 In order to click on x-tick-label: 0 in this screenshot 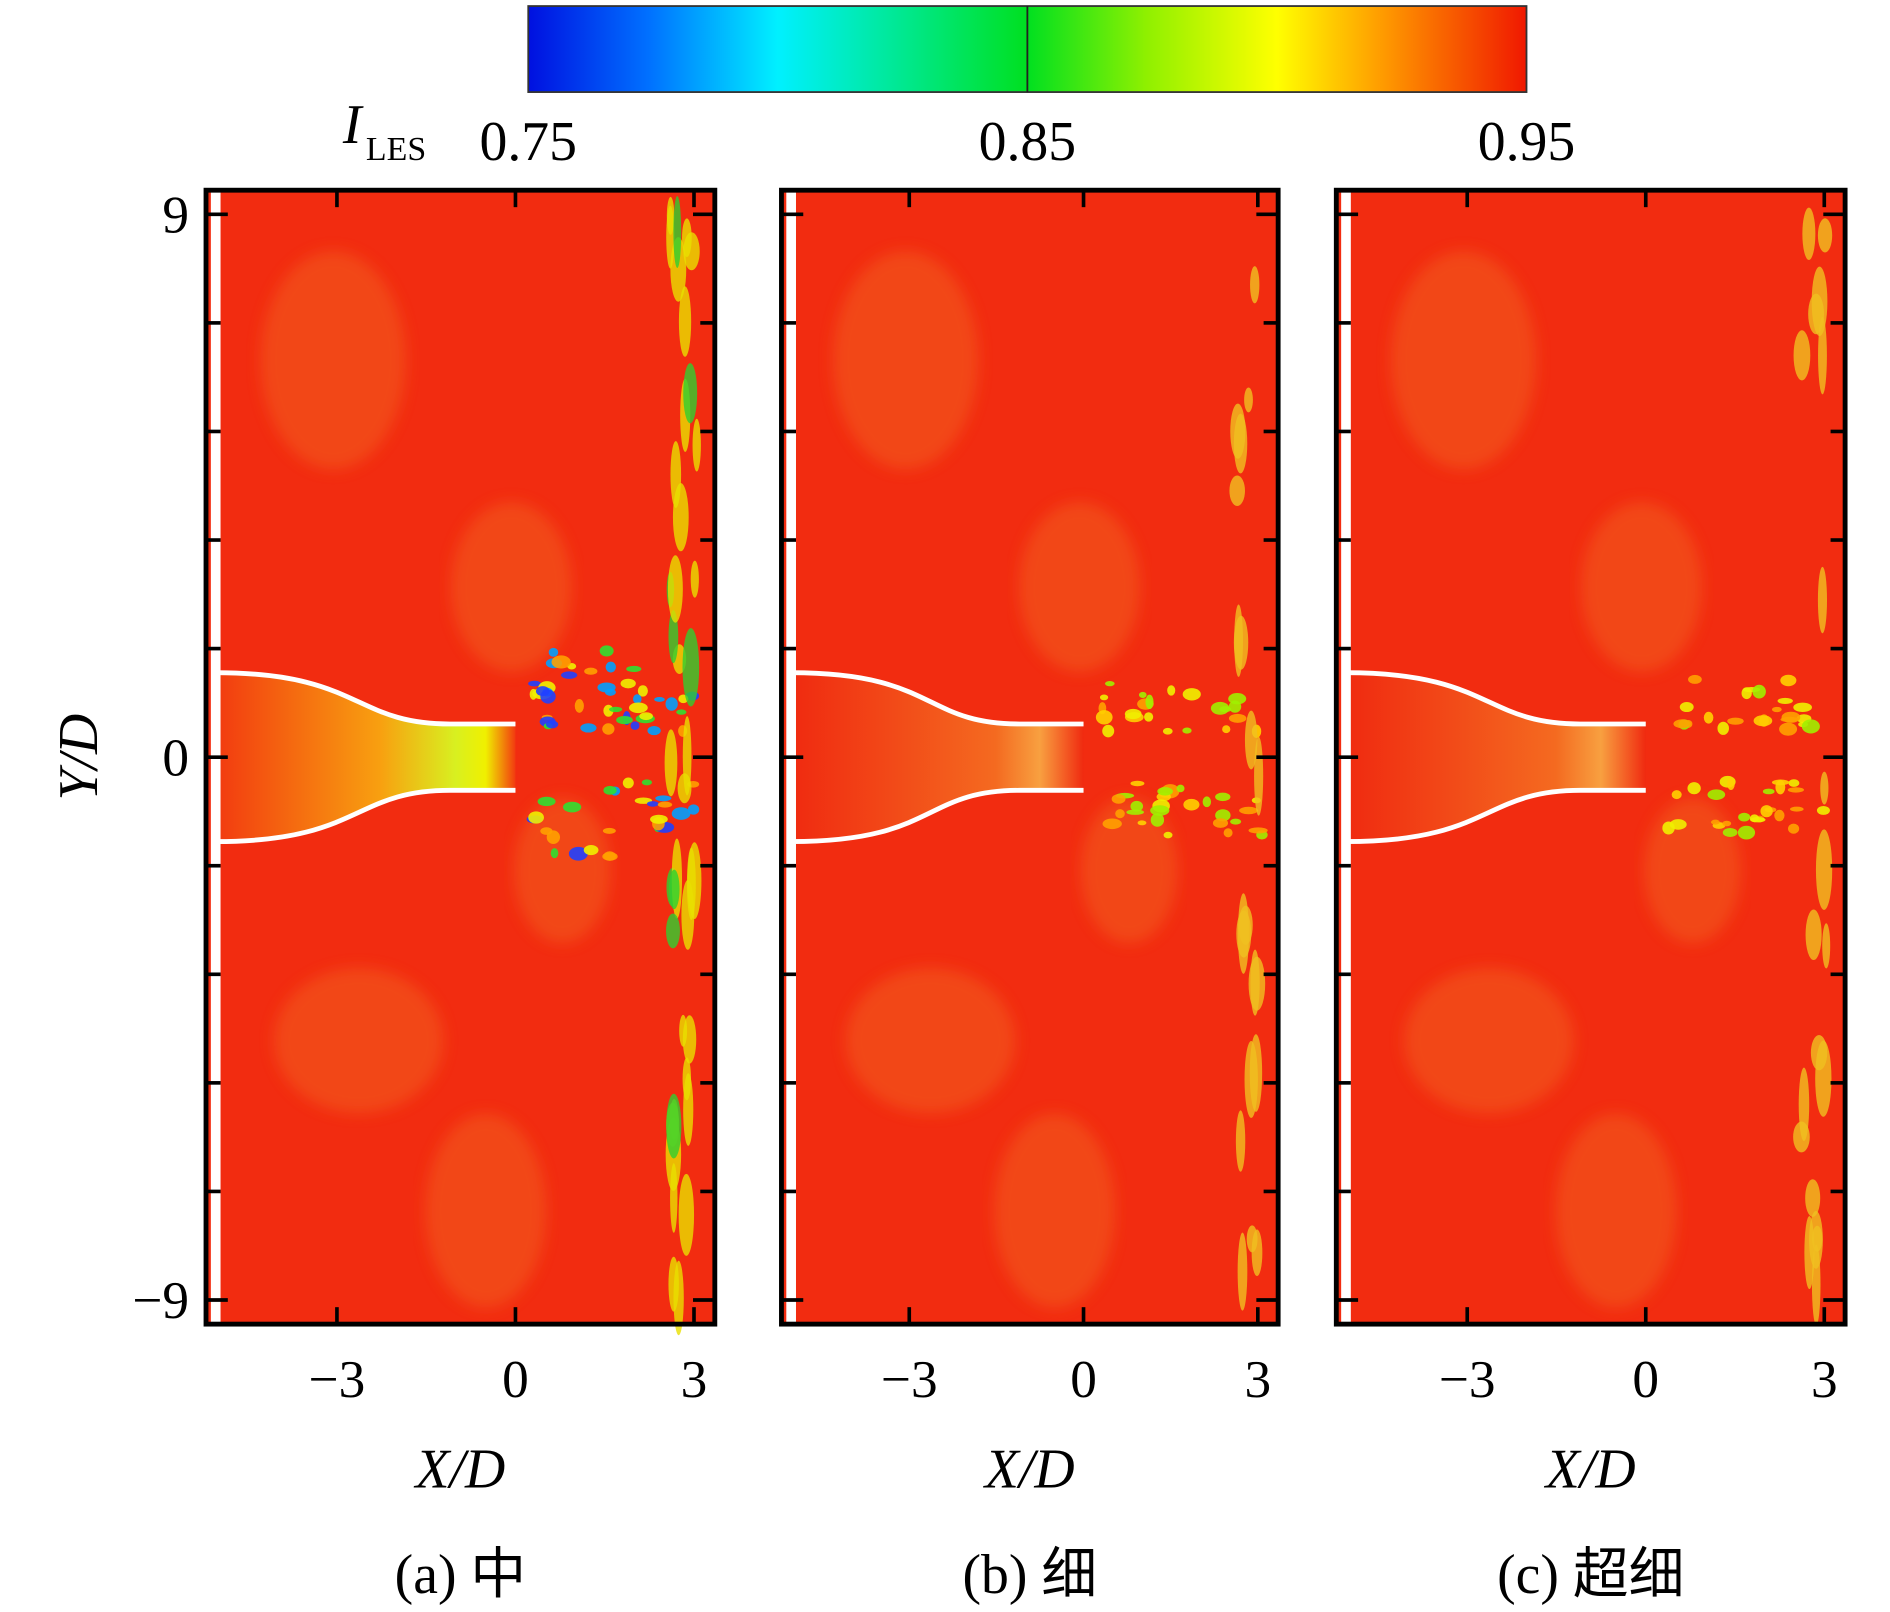, I will do `click(515, 1379)`.